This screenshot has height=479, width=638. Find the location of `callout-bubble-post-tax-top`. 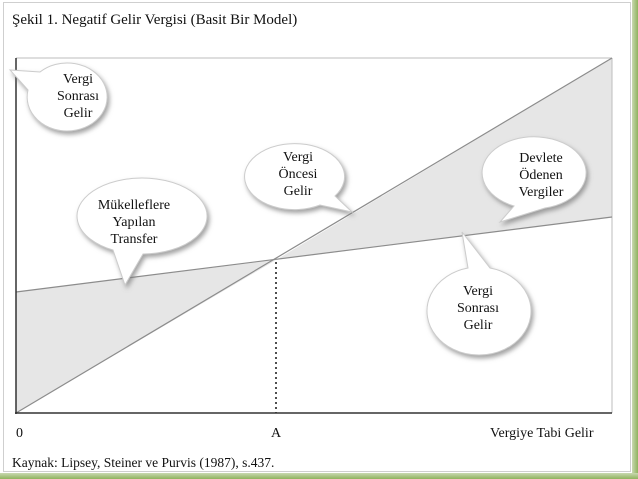

callout-bubble-post-tax-top is located at coordinates (58, 97).